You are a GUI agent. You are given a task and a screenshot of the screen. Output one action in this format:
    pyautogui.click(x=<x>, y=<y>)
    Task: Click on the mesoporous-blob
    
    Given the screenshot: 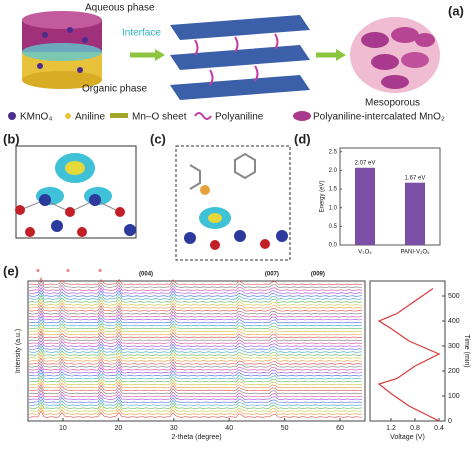 What is the action you would take?
    pyautogui.click(x=395, y=55)
    